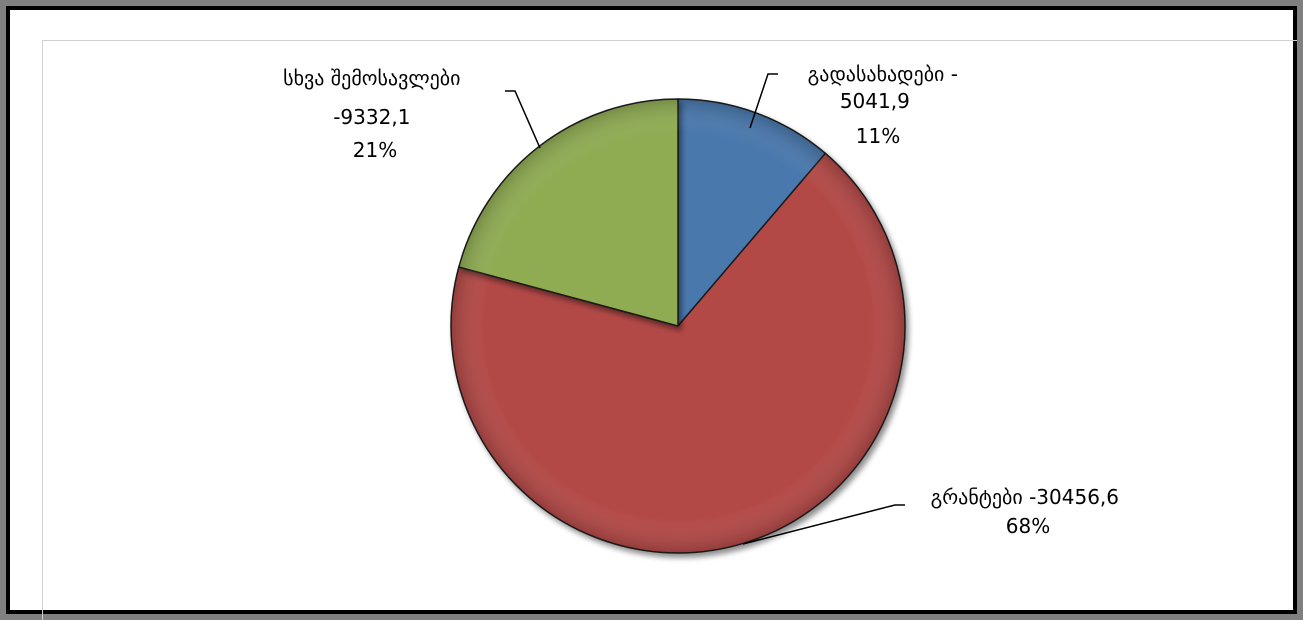 Image resolution: width=1303 pixels, height=620 pixels. I want to click on data-label-taxes: გადასახადები - 5041,9 11%, so click(886, 105).